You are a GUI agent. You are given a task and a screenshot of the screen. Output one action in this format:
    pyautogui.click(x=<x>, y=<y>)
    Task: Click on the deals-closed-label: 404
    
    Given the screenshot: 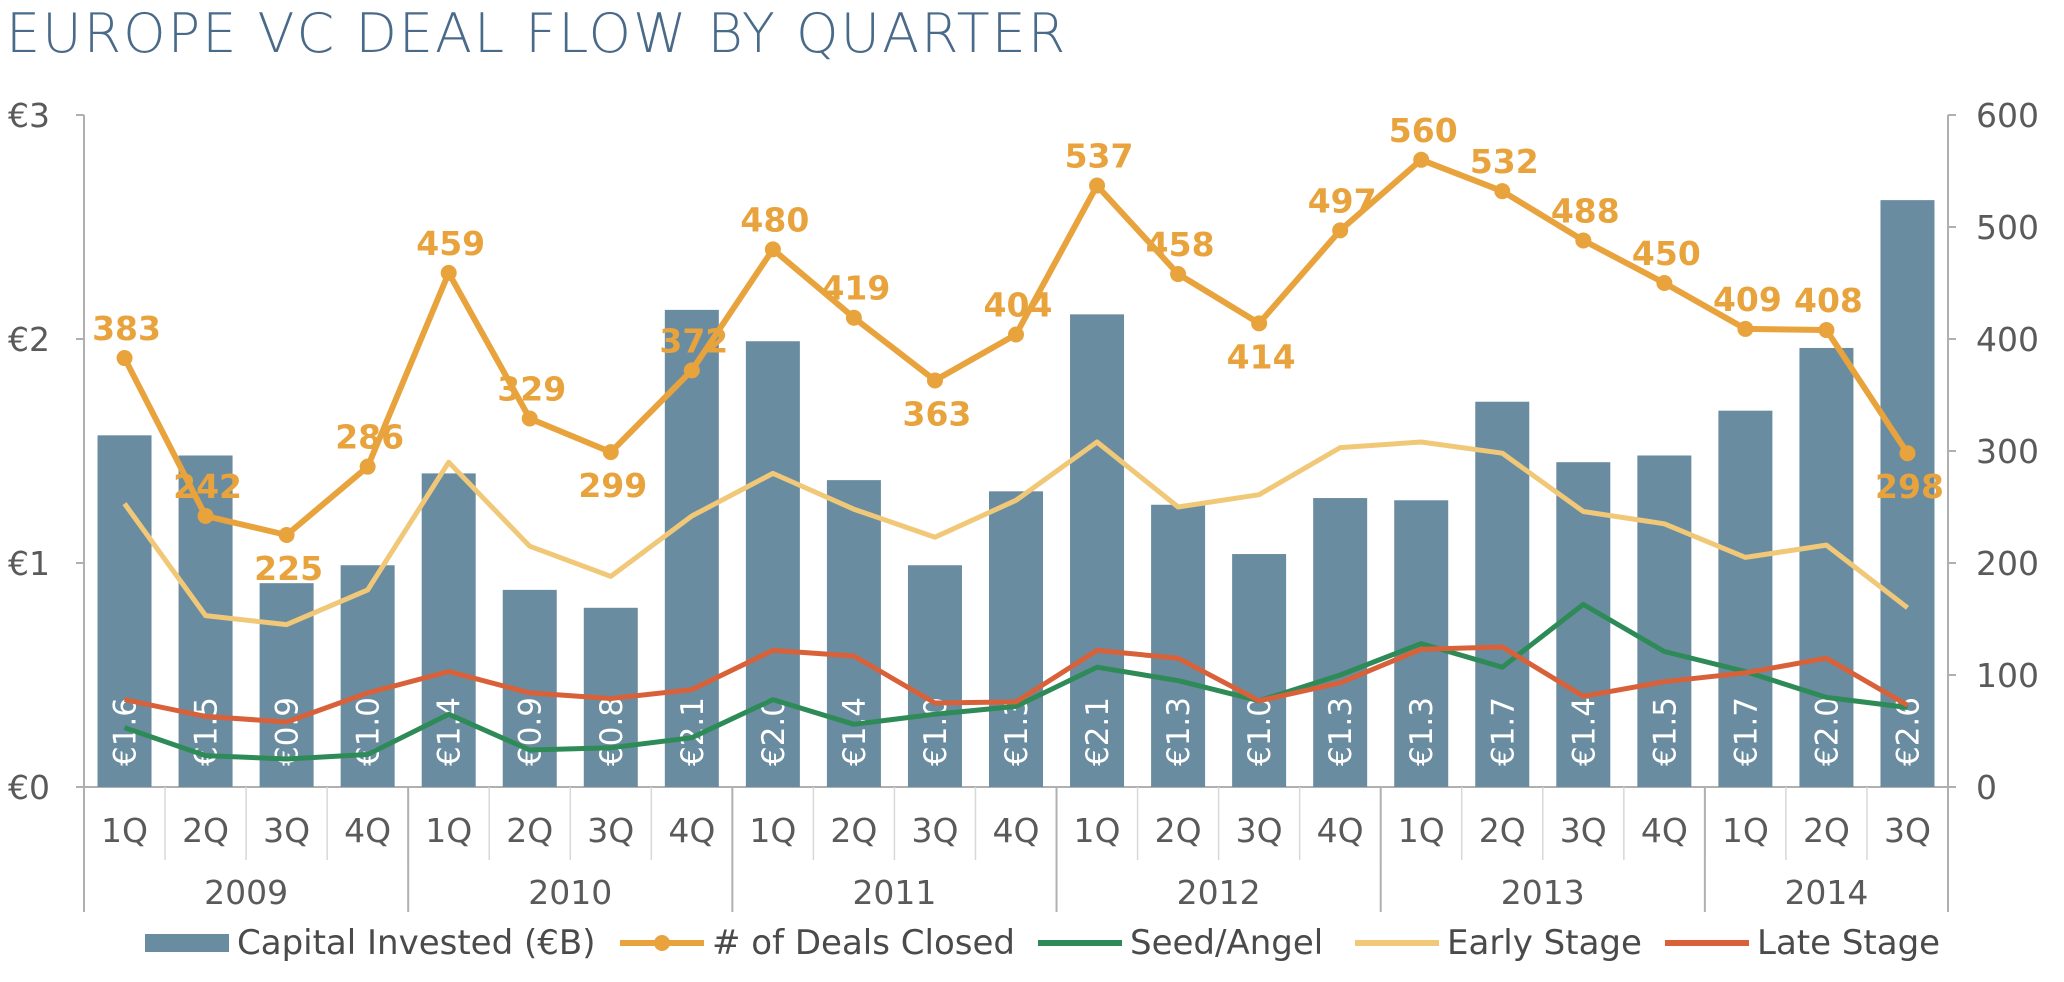 What is the action you would take?
    pyautogui.click(x=1018, y=305)
    